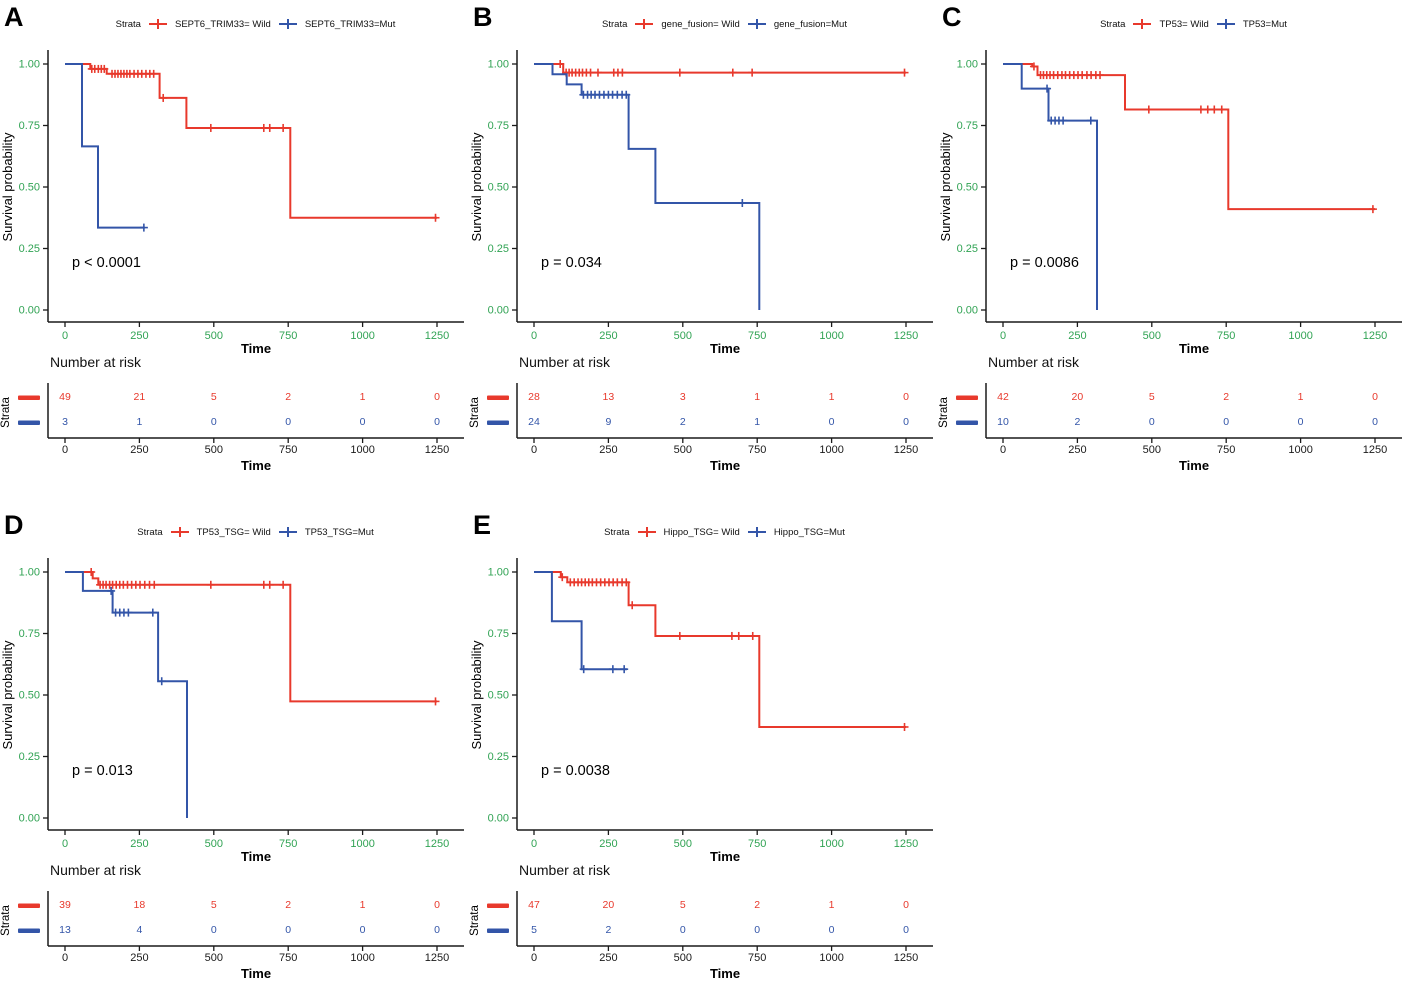 The height and width of the screenshot is (996, 1409). What do you see at coordinates (222, 24) in the screenshot?
I see `legend-label-wild: SEPT6_TRIM33= Wild` at bounding box center [222, 24].